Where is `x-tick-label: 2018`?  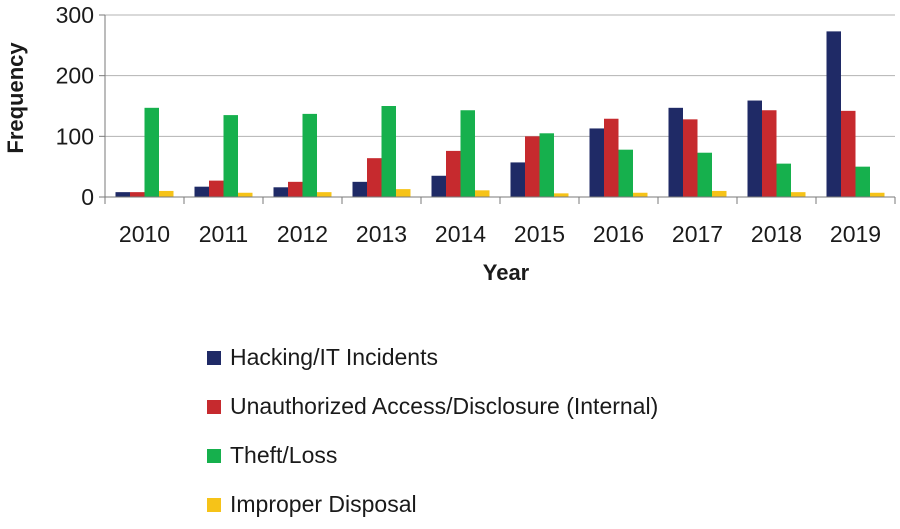
x-tick-label: 2018 is located at coordinates (776, 234).